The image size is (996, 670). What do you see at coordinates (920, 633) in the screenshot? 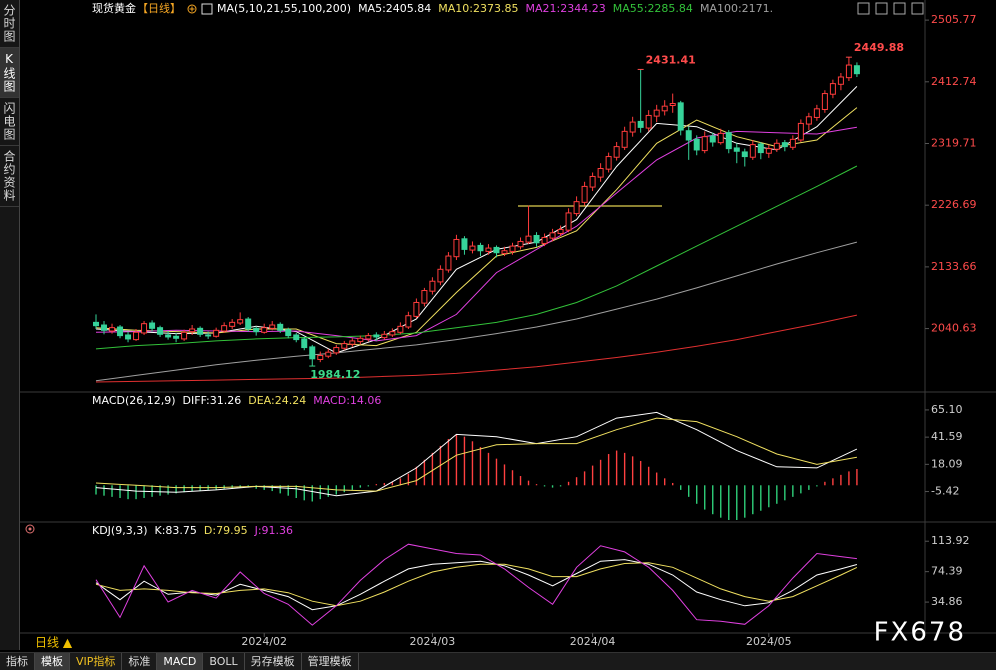
I see `watermark: FX678` at bounding box center [920, 633].